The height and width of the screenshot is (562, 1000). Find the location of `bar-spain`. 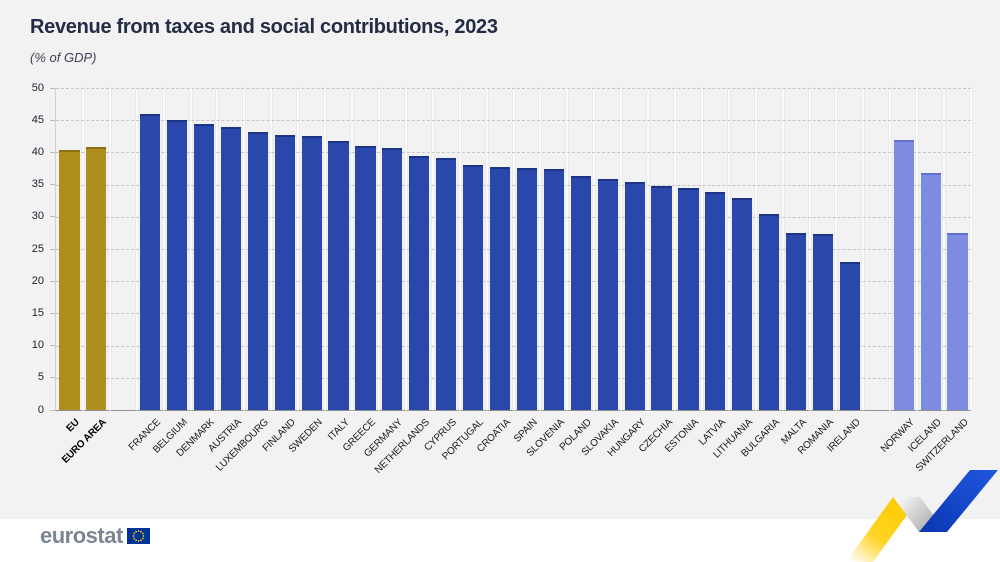

bar-spain is located at coordinates (527, 288).